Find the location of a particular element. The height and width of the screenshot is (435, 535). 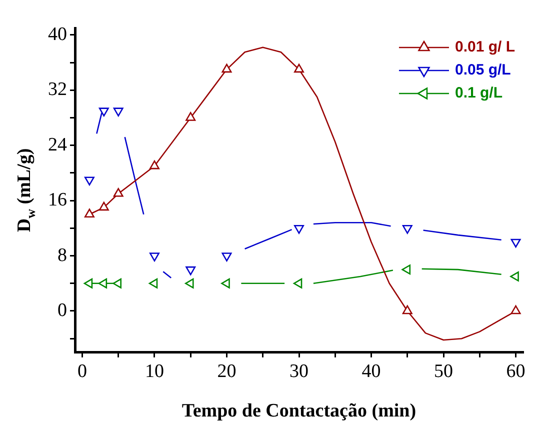

x-axis-title: Tempo de Contactação (min) is located at coordinates (299, 411).